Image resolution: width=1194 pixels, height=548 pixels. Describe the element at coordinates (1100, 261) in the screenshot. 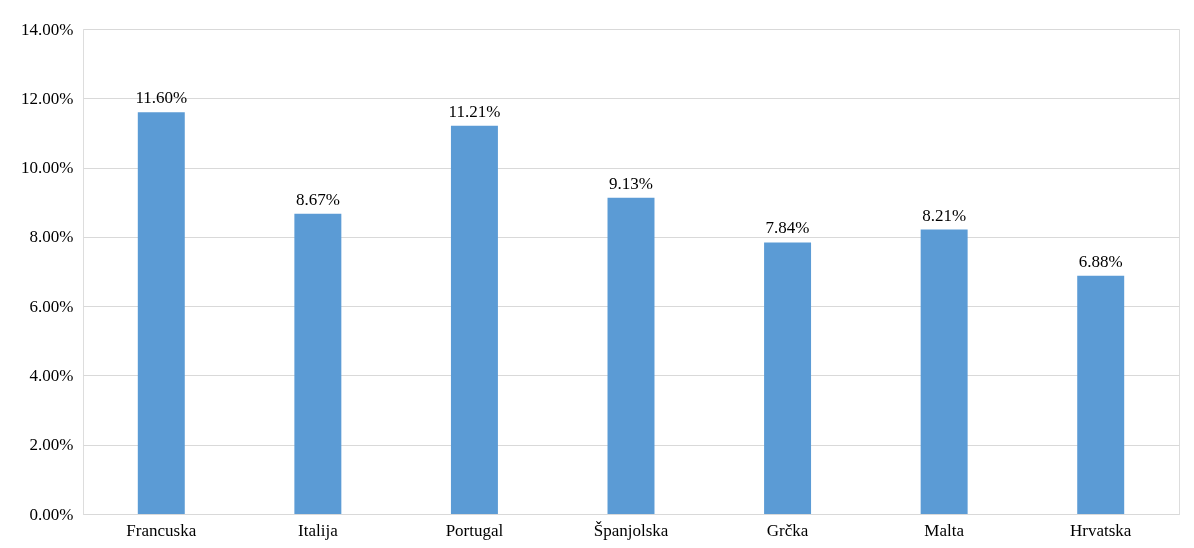

I see `data-label: 6.88%` at that location.